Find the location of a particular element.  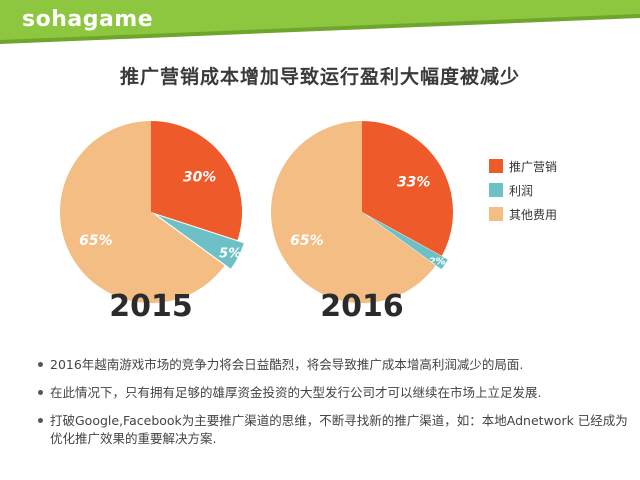

pie-value-label-2015-1: 5% is located at coordinates (230, 253).